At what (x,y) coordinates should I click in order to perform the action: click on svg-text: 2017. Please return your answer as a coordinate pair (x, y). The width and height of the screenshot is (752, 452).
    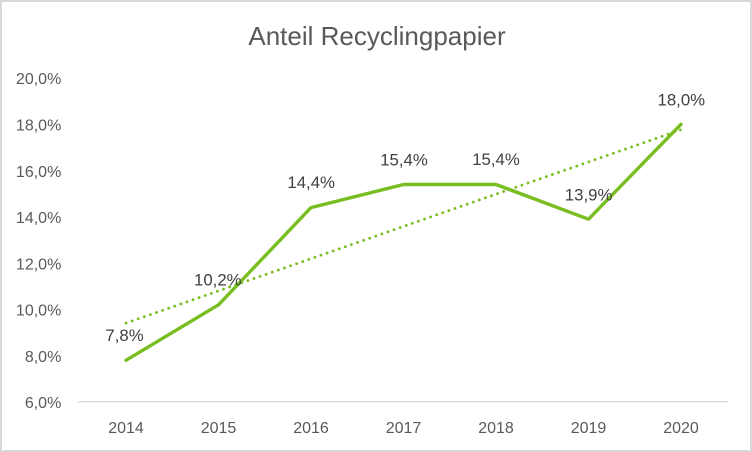
    Looking at the image, I should click on (404, 428).